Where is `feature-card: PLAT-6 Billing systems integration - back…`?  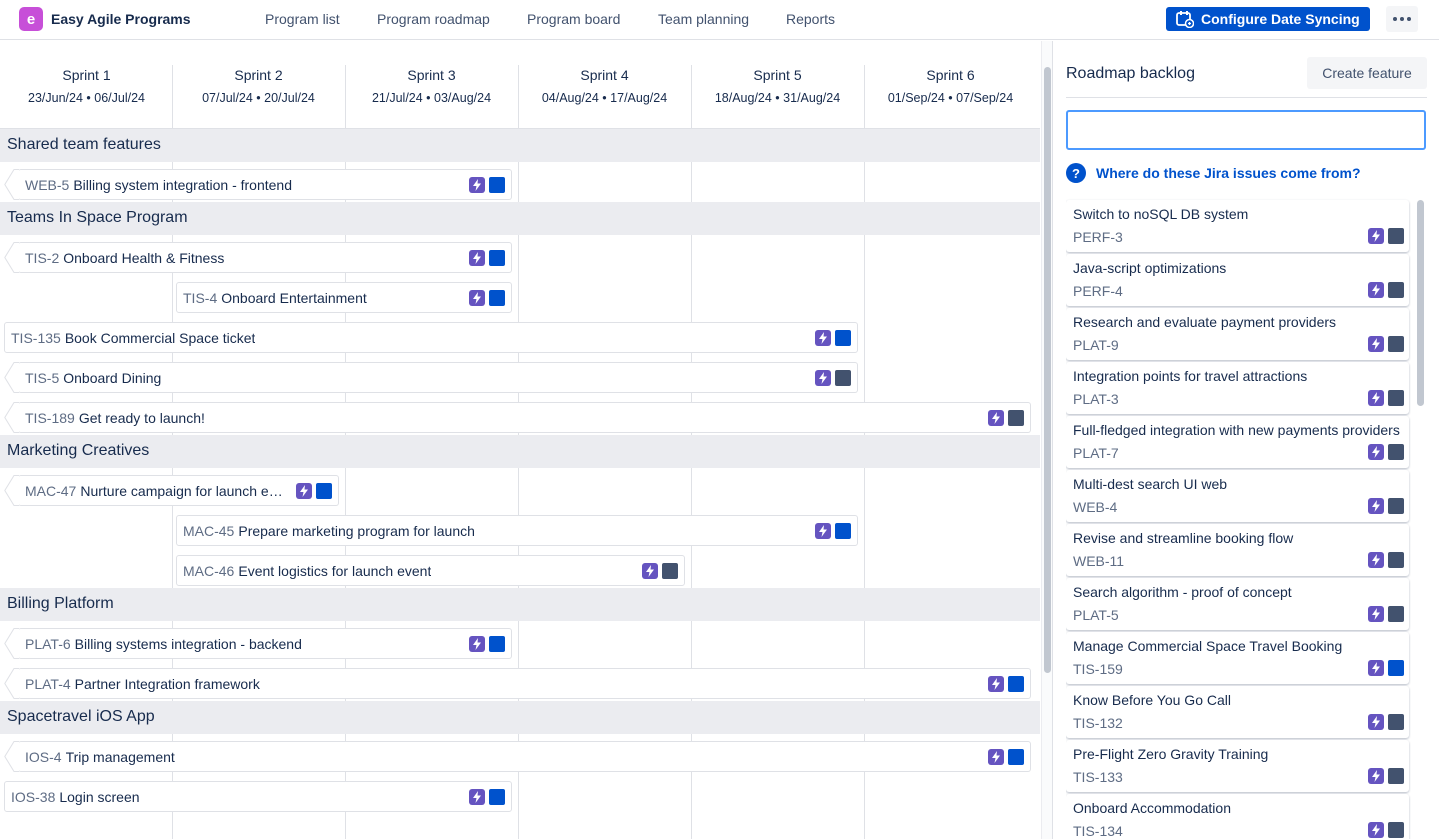 feature-card: PLAT-6 Billing systems integration - back… is located at coordinates (265, 643).